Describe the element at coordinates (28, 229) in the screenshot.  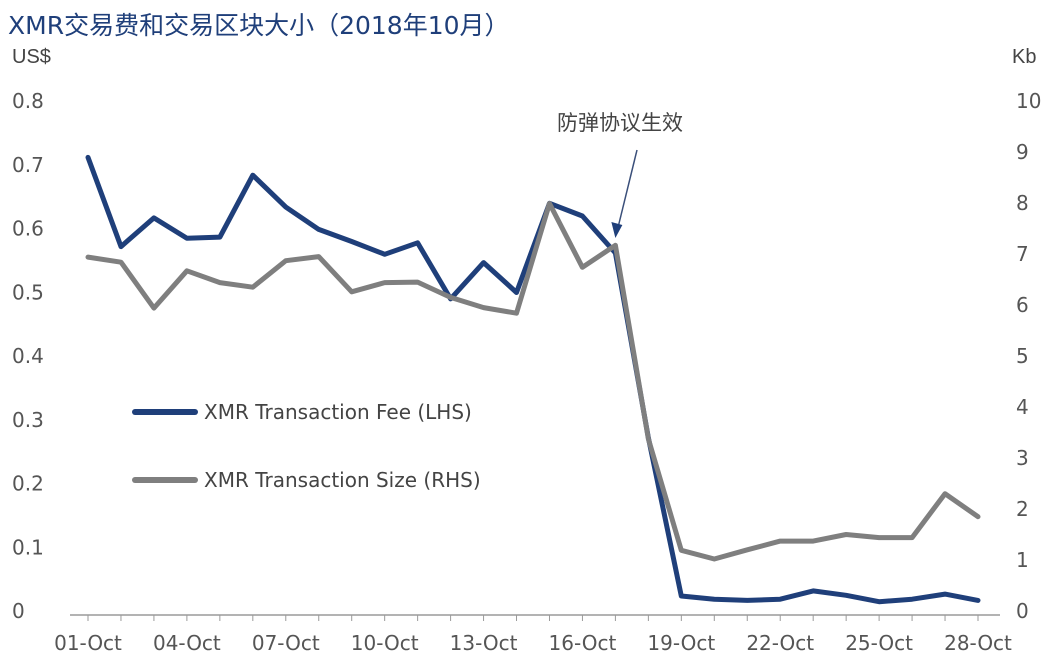
I see `y-left-tick-label: 0.6` at that location.